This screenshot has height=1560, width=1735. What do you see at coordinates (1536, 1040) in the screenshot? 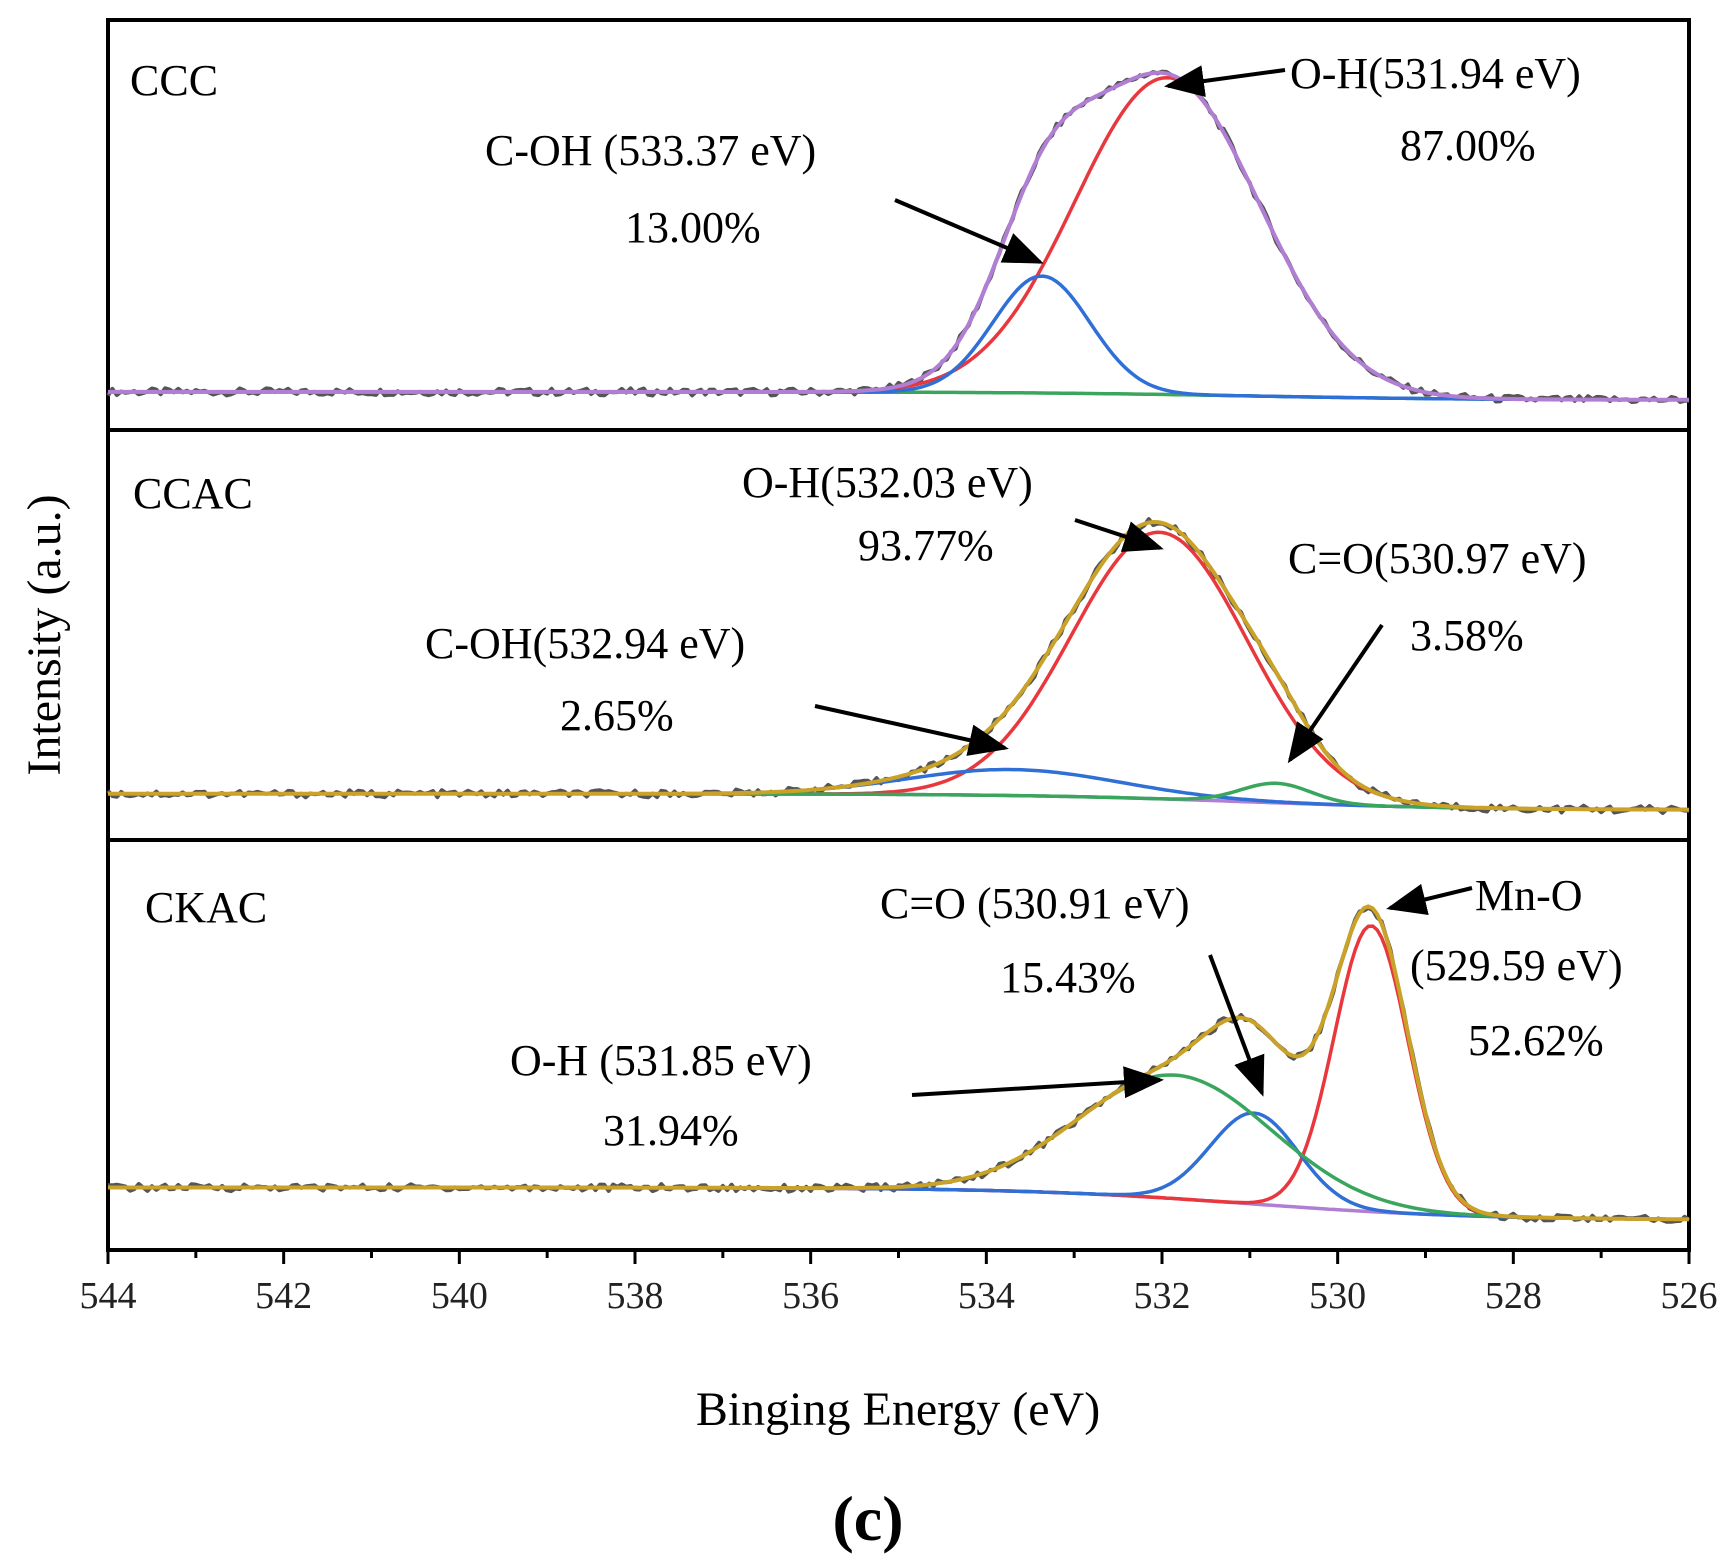
I see `ckac-mno-percent: 52.62%` at bounding box center [1536, 1040].